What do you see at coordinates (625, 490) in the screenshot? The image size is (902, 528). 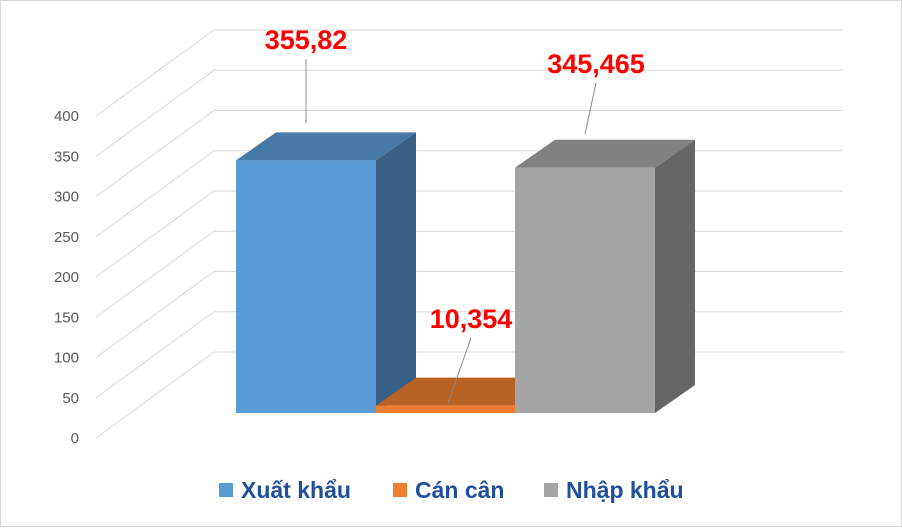 I see `legend-label: Nhập khẩu` at bounding box center [625, 490].